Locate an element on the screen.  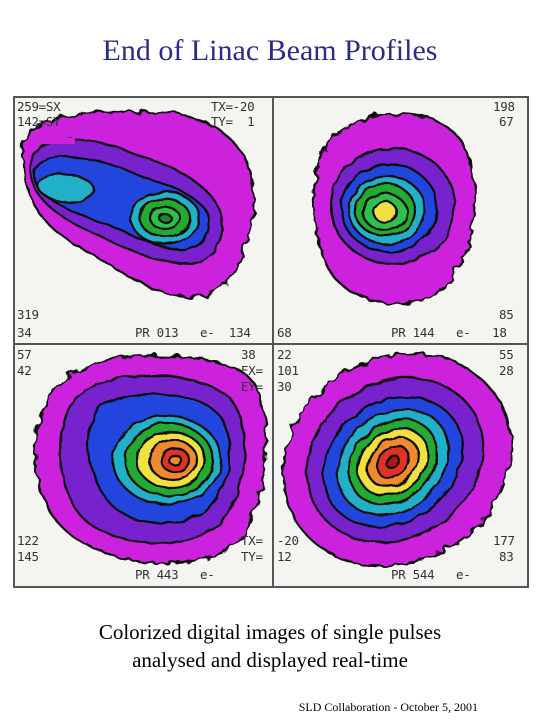
bl-label-ty: TY= is located at coordinates (252, 556).